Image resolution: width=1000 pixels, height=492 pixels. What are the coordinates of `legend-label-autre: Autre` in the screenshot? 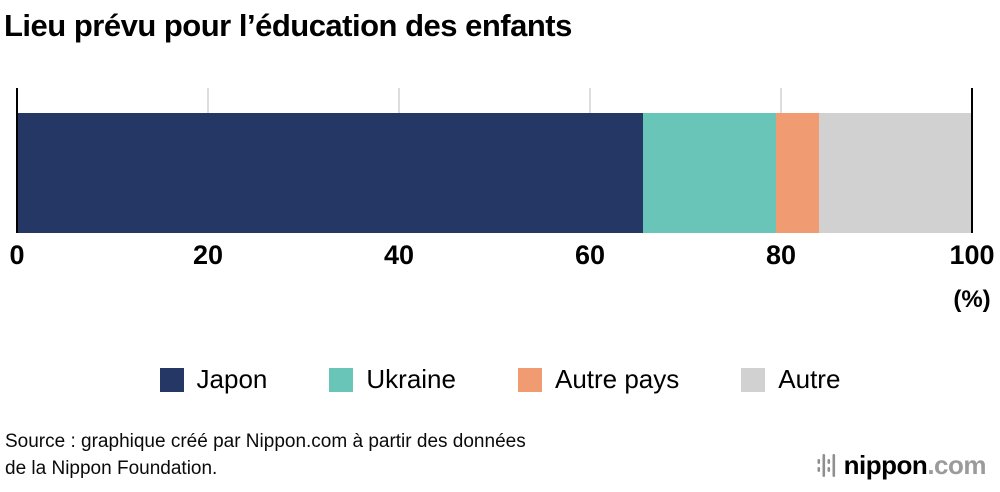 It's located at (809, 379).